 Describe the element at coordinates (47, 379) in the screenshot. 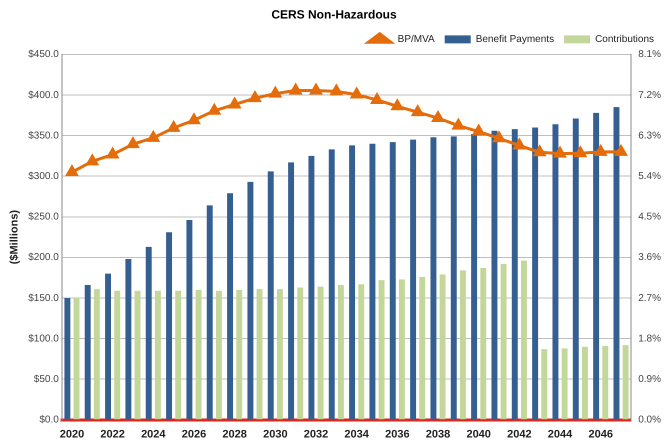

I see `y-tick-label: $50.0` at that location.